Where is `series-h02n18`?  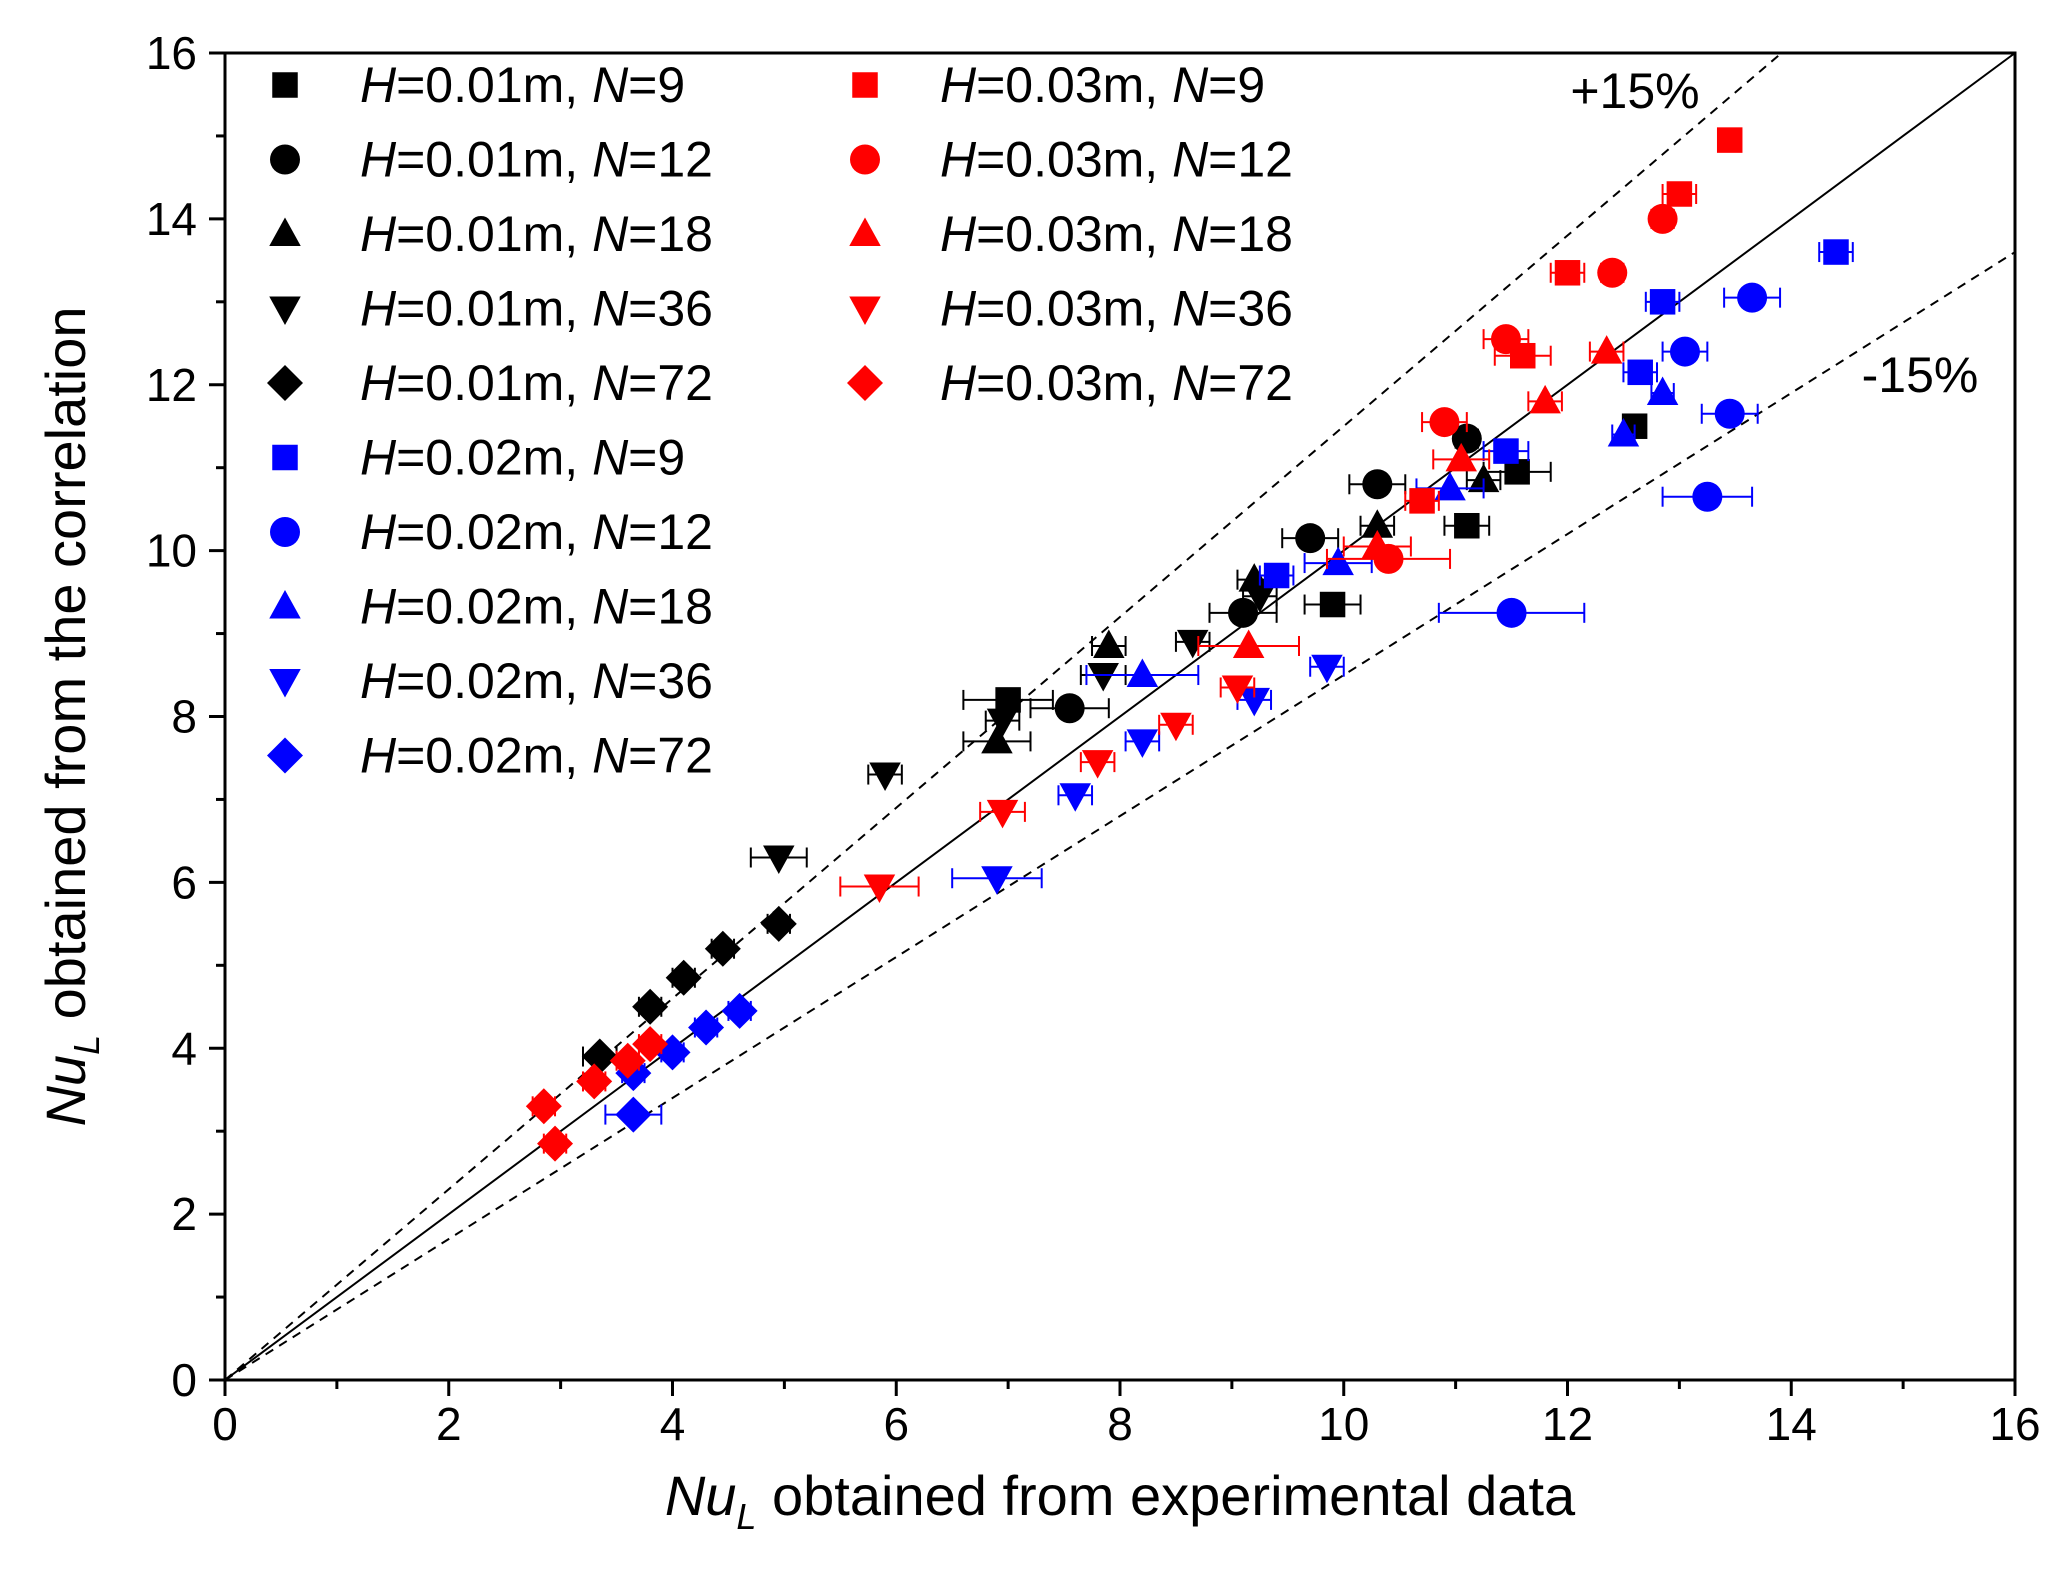 series-h02n18 is located at coordinates (1382, 532).